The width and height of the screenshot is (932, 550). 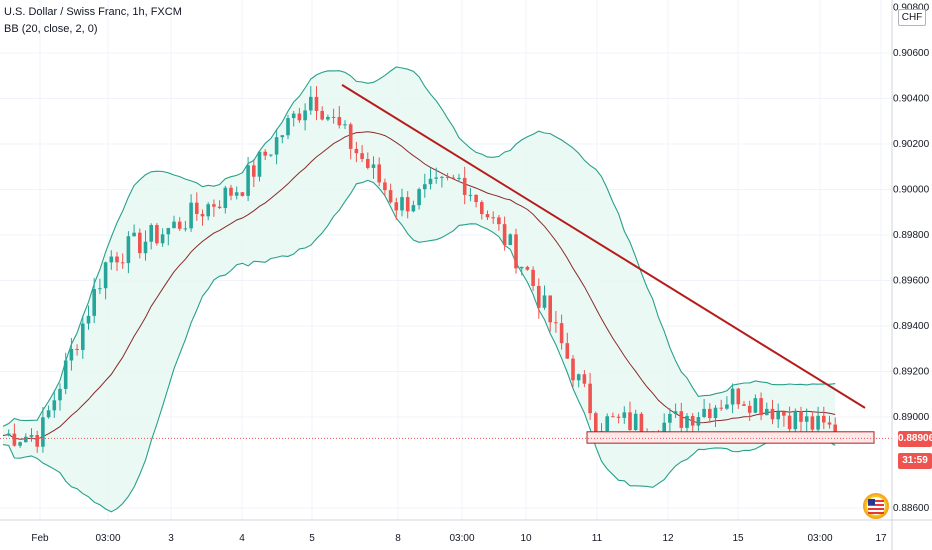 I want to click on us-flag-icon, so click(x=876, y=506).